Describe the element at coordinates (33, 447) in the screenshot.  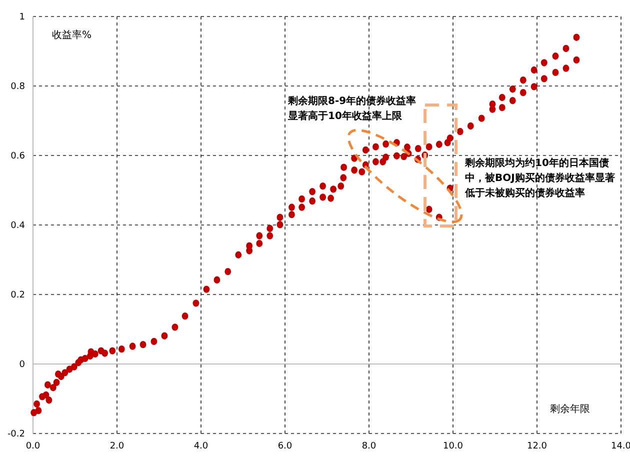
I see `x-tick-label: 0.0` at that location.